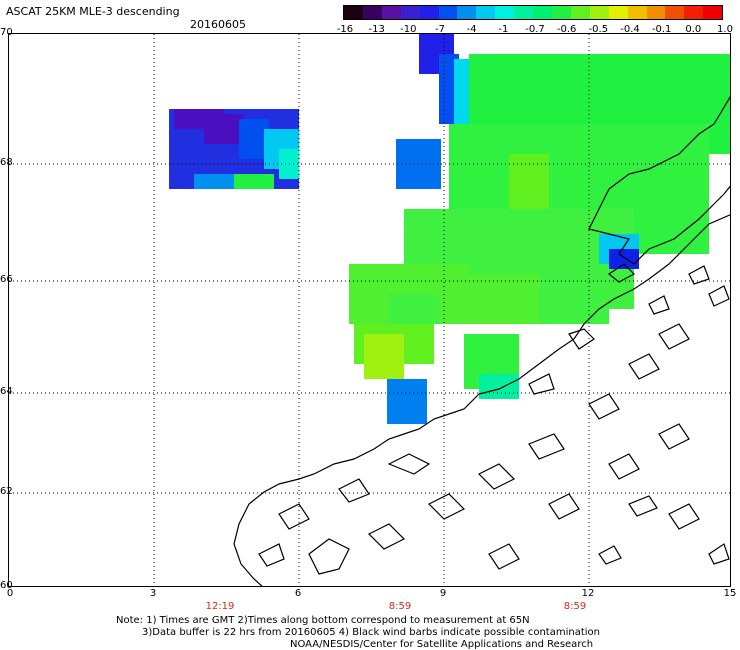  Describe the element at coordinates (630, 29) in the screenshot. I see `color-scale-label: -0.4` at that location.